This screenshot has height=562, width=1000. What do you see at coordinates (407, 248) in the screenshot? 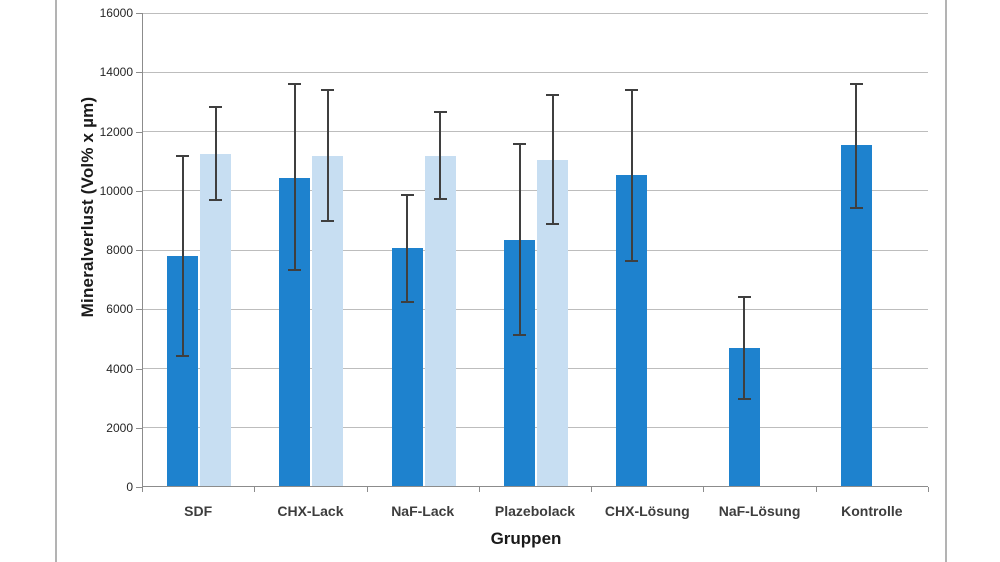
I see `error-bar-dark-blue-series-NaF-Lack` at bounding box center [407, 248].